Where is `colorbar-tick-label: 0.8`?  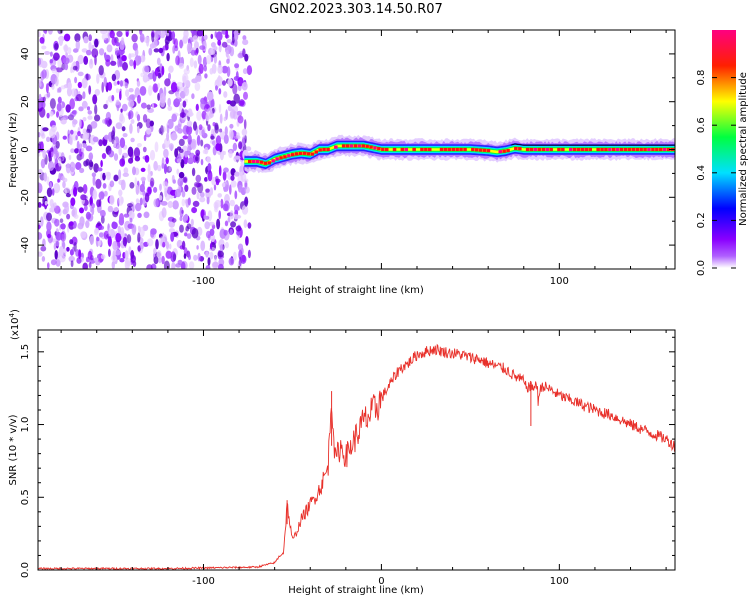
colorbar-tick-label: 0.8 is located at coordinates (701, 78).